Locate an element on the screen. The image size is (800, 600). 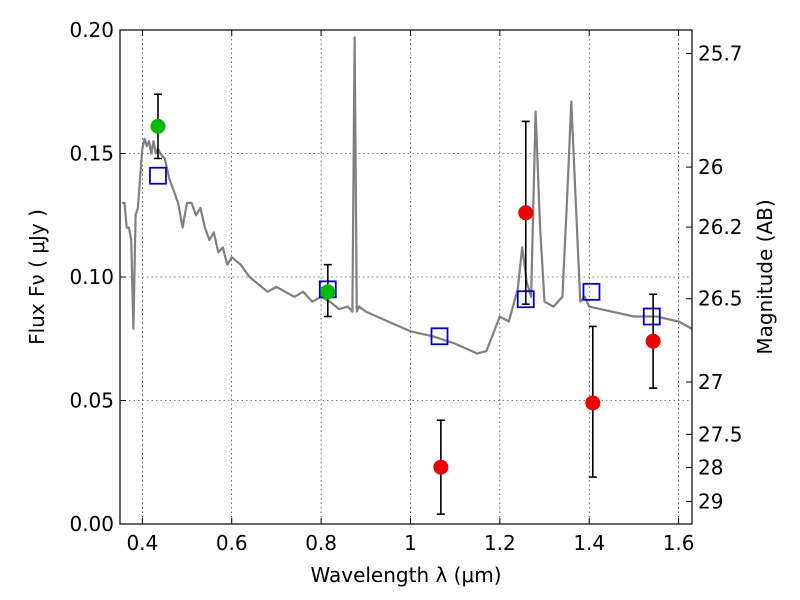
x-tick-label: 0.4 is located at coordinates (142, 543).